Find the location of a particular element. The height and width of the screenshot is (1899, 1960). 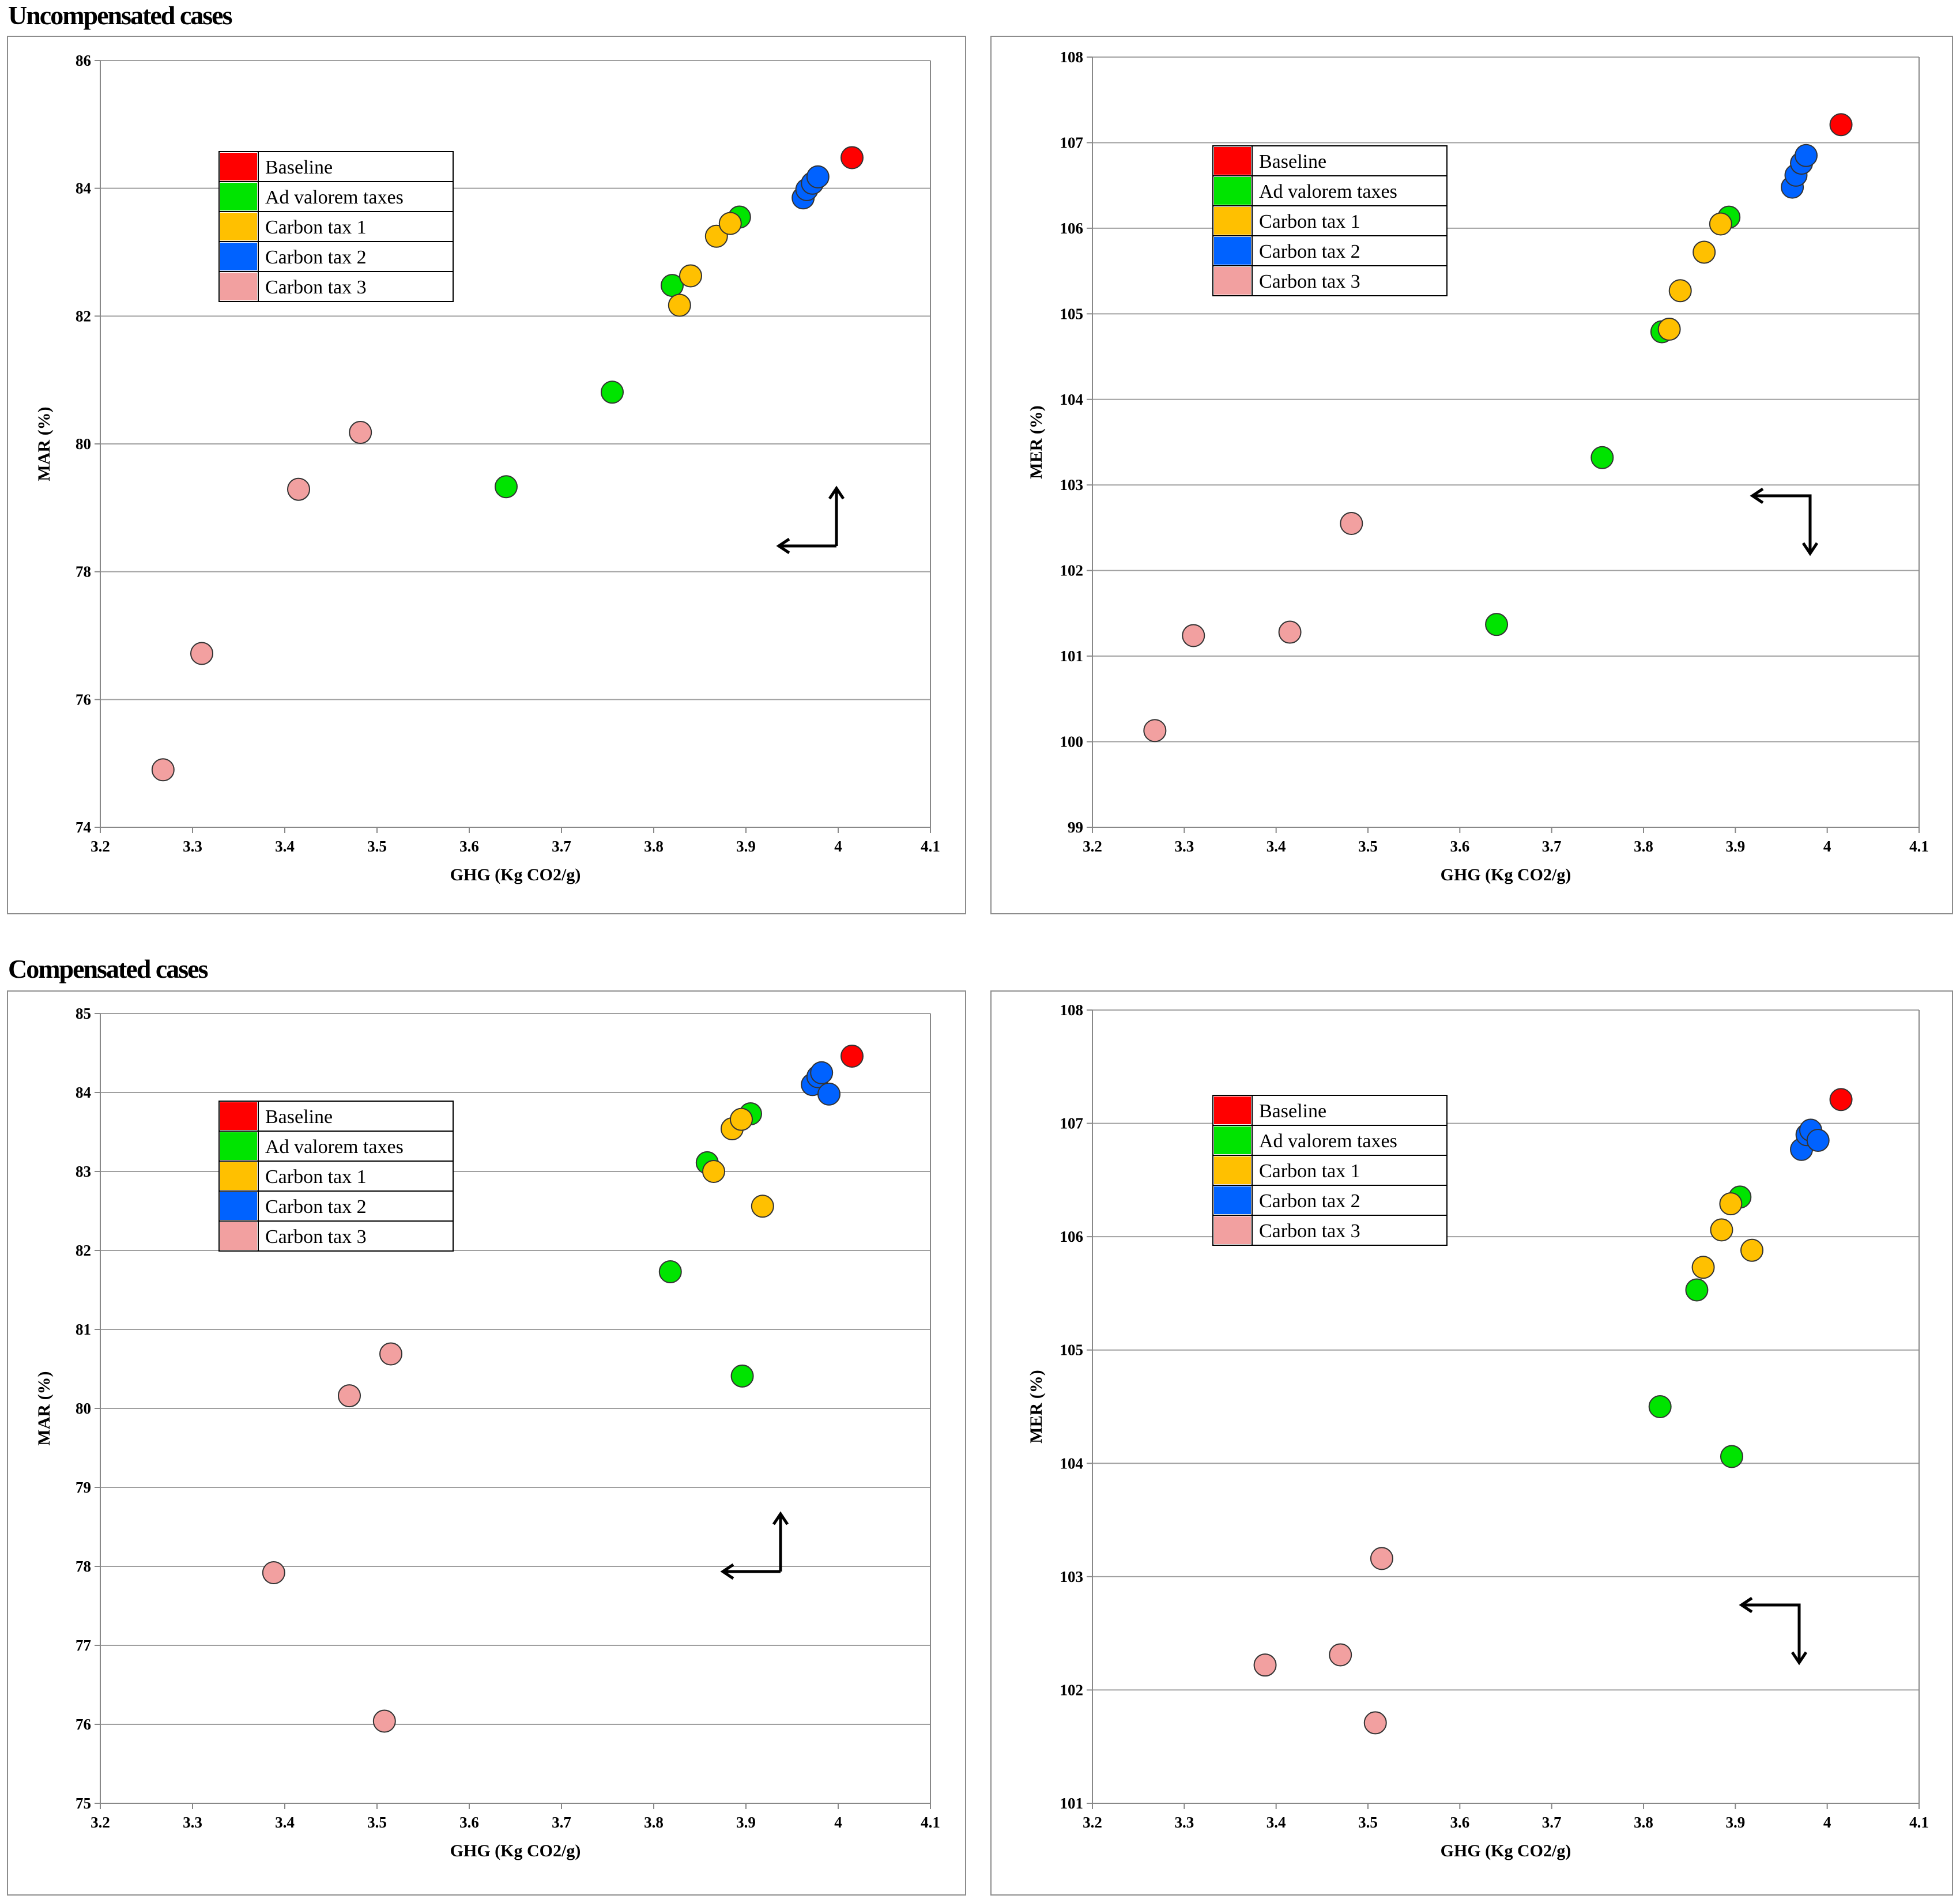

y-tick-label: 84 is located at coordinates (83, 188).